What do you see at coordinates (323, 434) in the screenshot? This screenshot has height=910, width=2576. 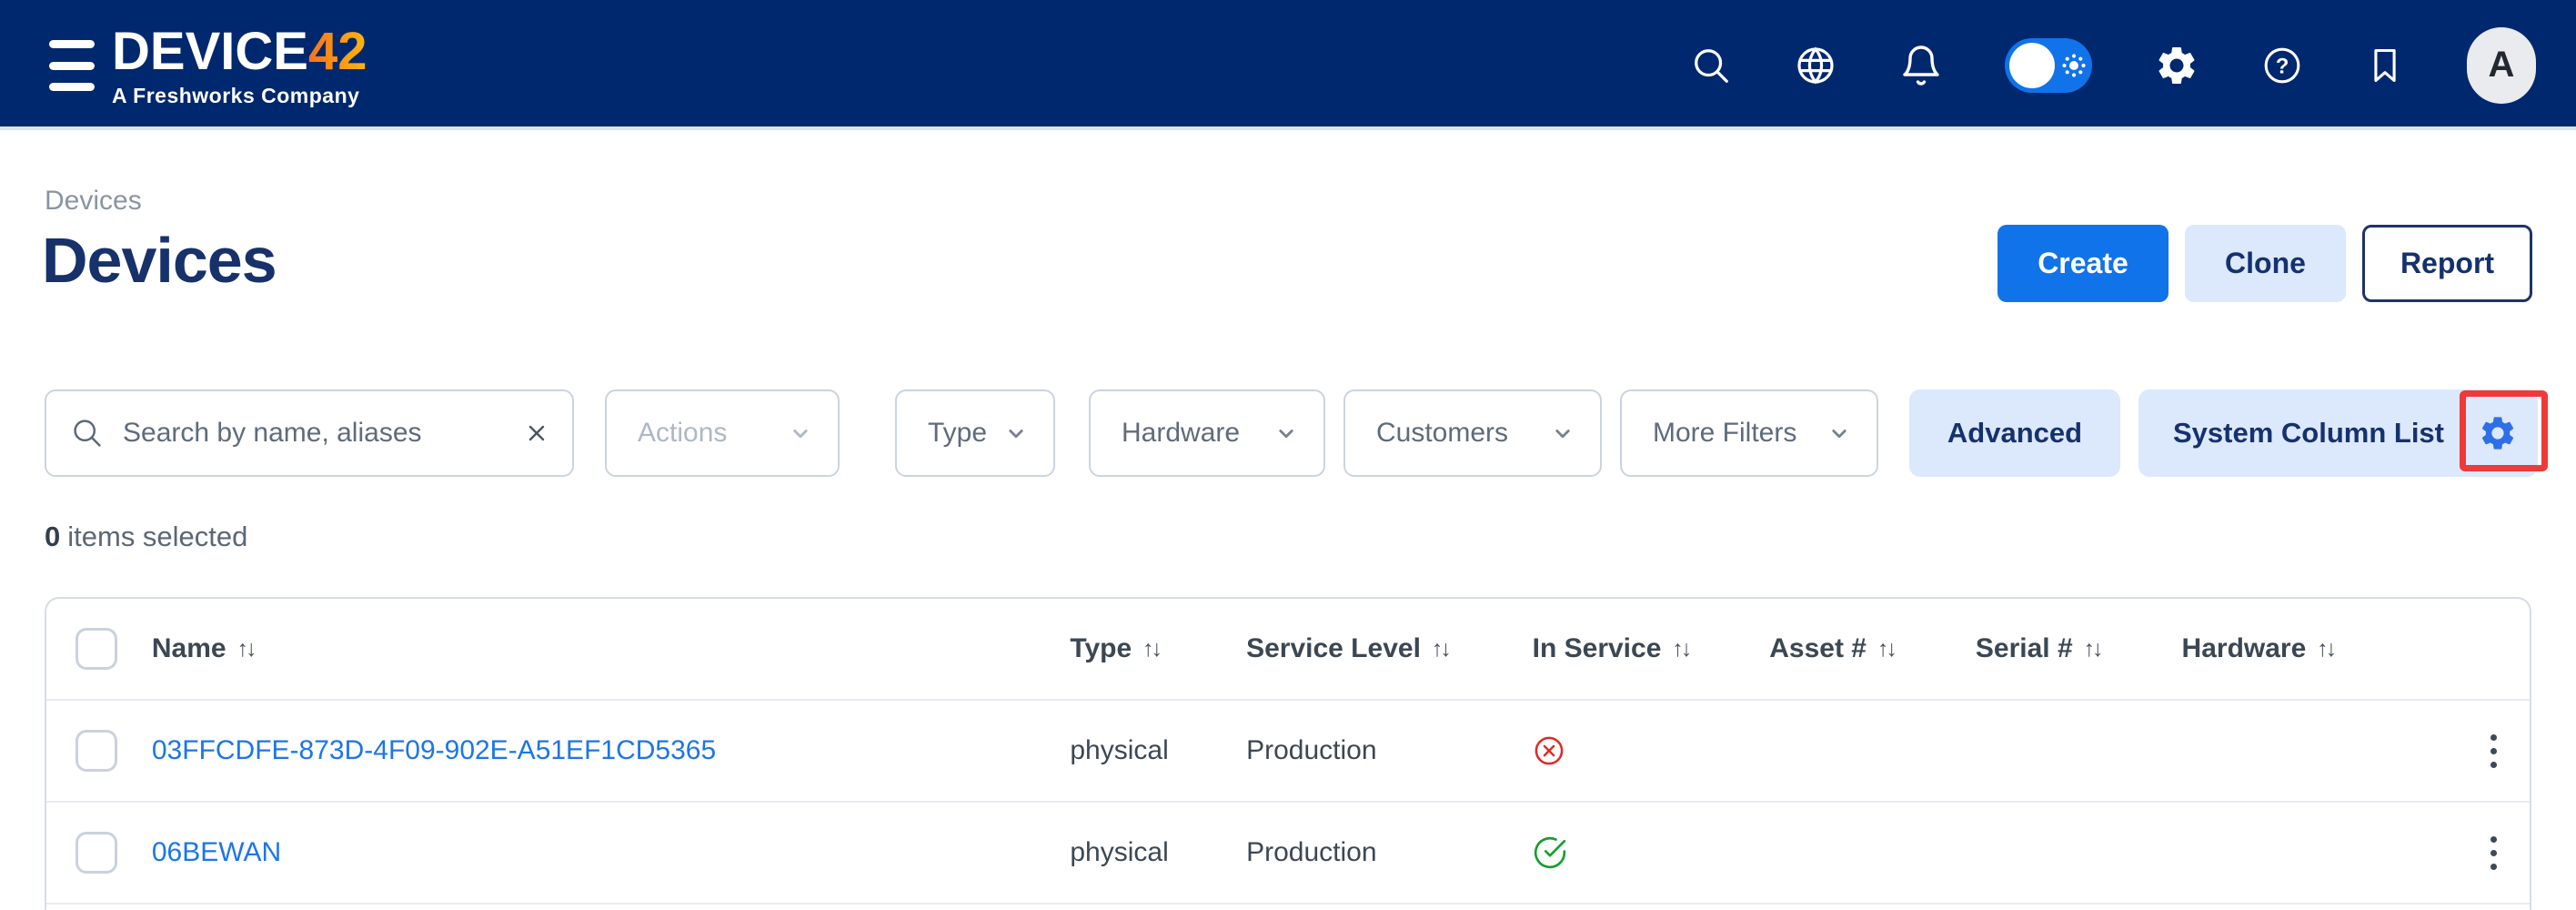 I see `search-input` at bounding box center [323, 434].